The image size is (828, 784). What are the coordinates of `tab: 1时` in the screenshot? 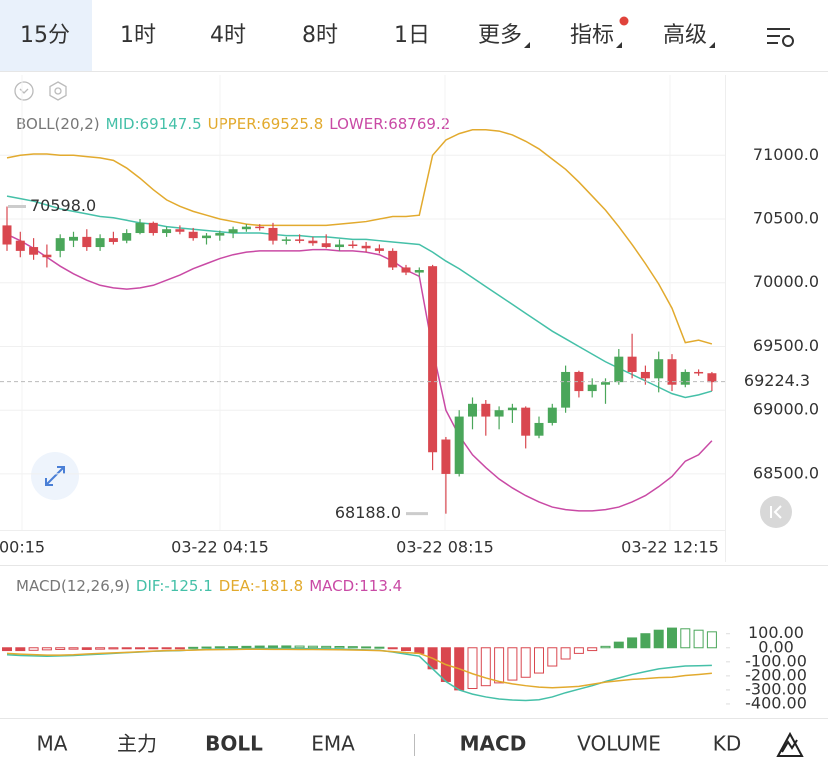 It's located at (138, 35).